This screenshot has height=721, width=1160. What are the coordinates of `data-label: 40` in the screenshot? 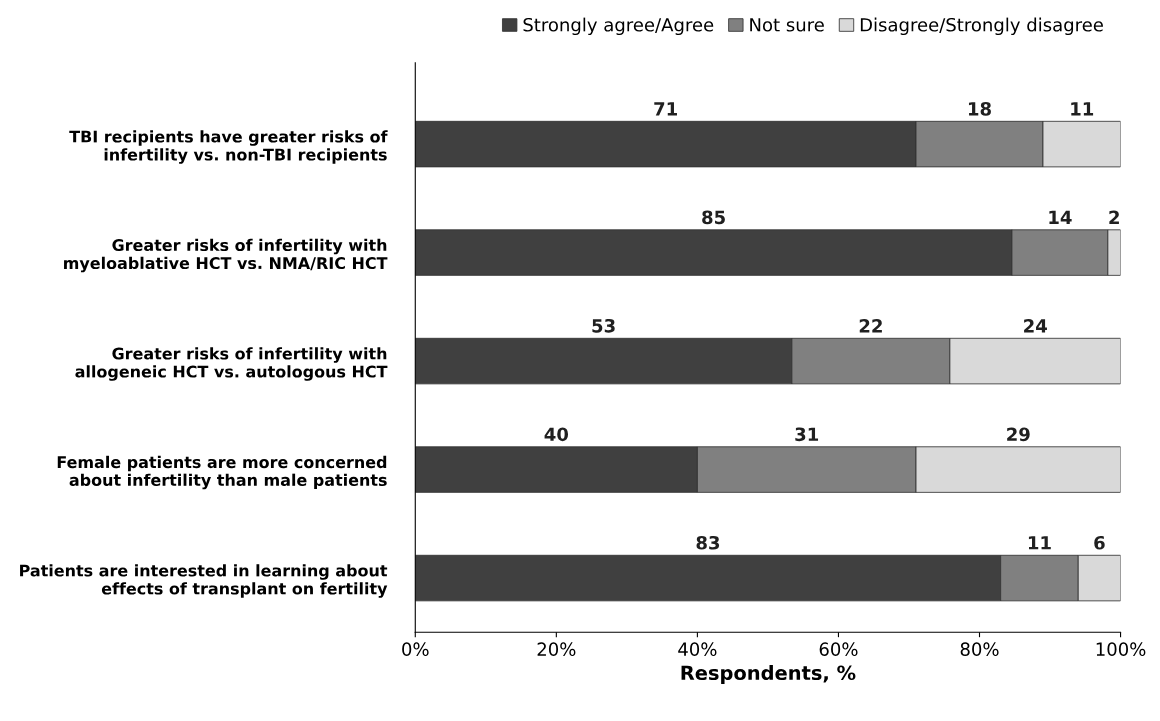 It's located at (556, 434).